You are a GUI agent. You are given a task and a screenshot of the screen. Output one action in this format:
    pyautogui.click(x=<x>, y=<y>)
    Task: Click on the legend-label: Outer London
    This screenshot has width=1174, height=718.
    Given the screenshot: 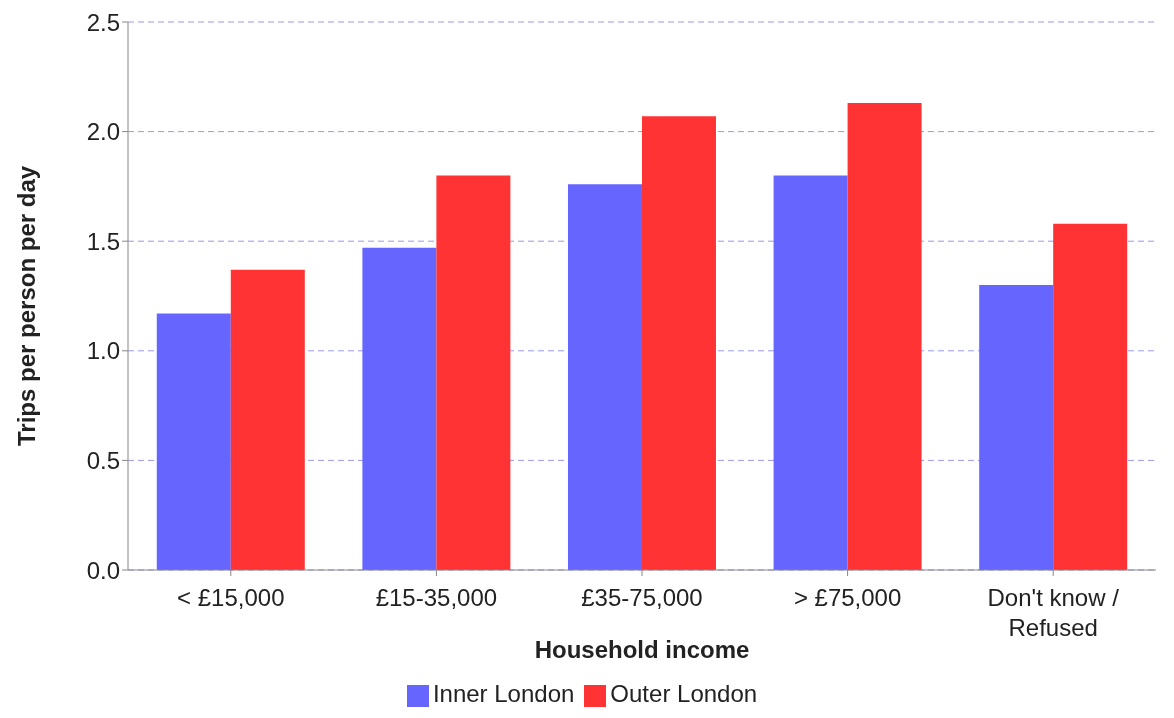 What is the action you would take?
    pyautogui.click(x=684, y=693)
    